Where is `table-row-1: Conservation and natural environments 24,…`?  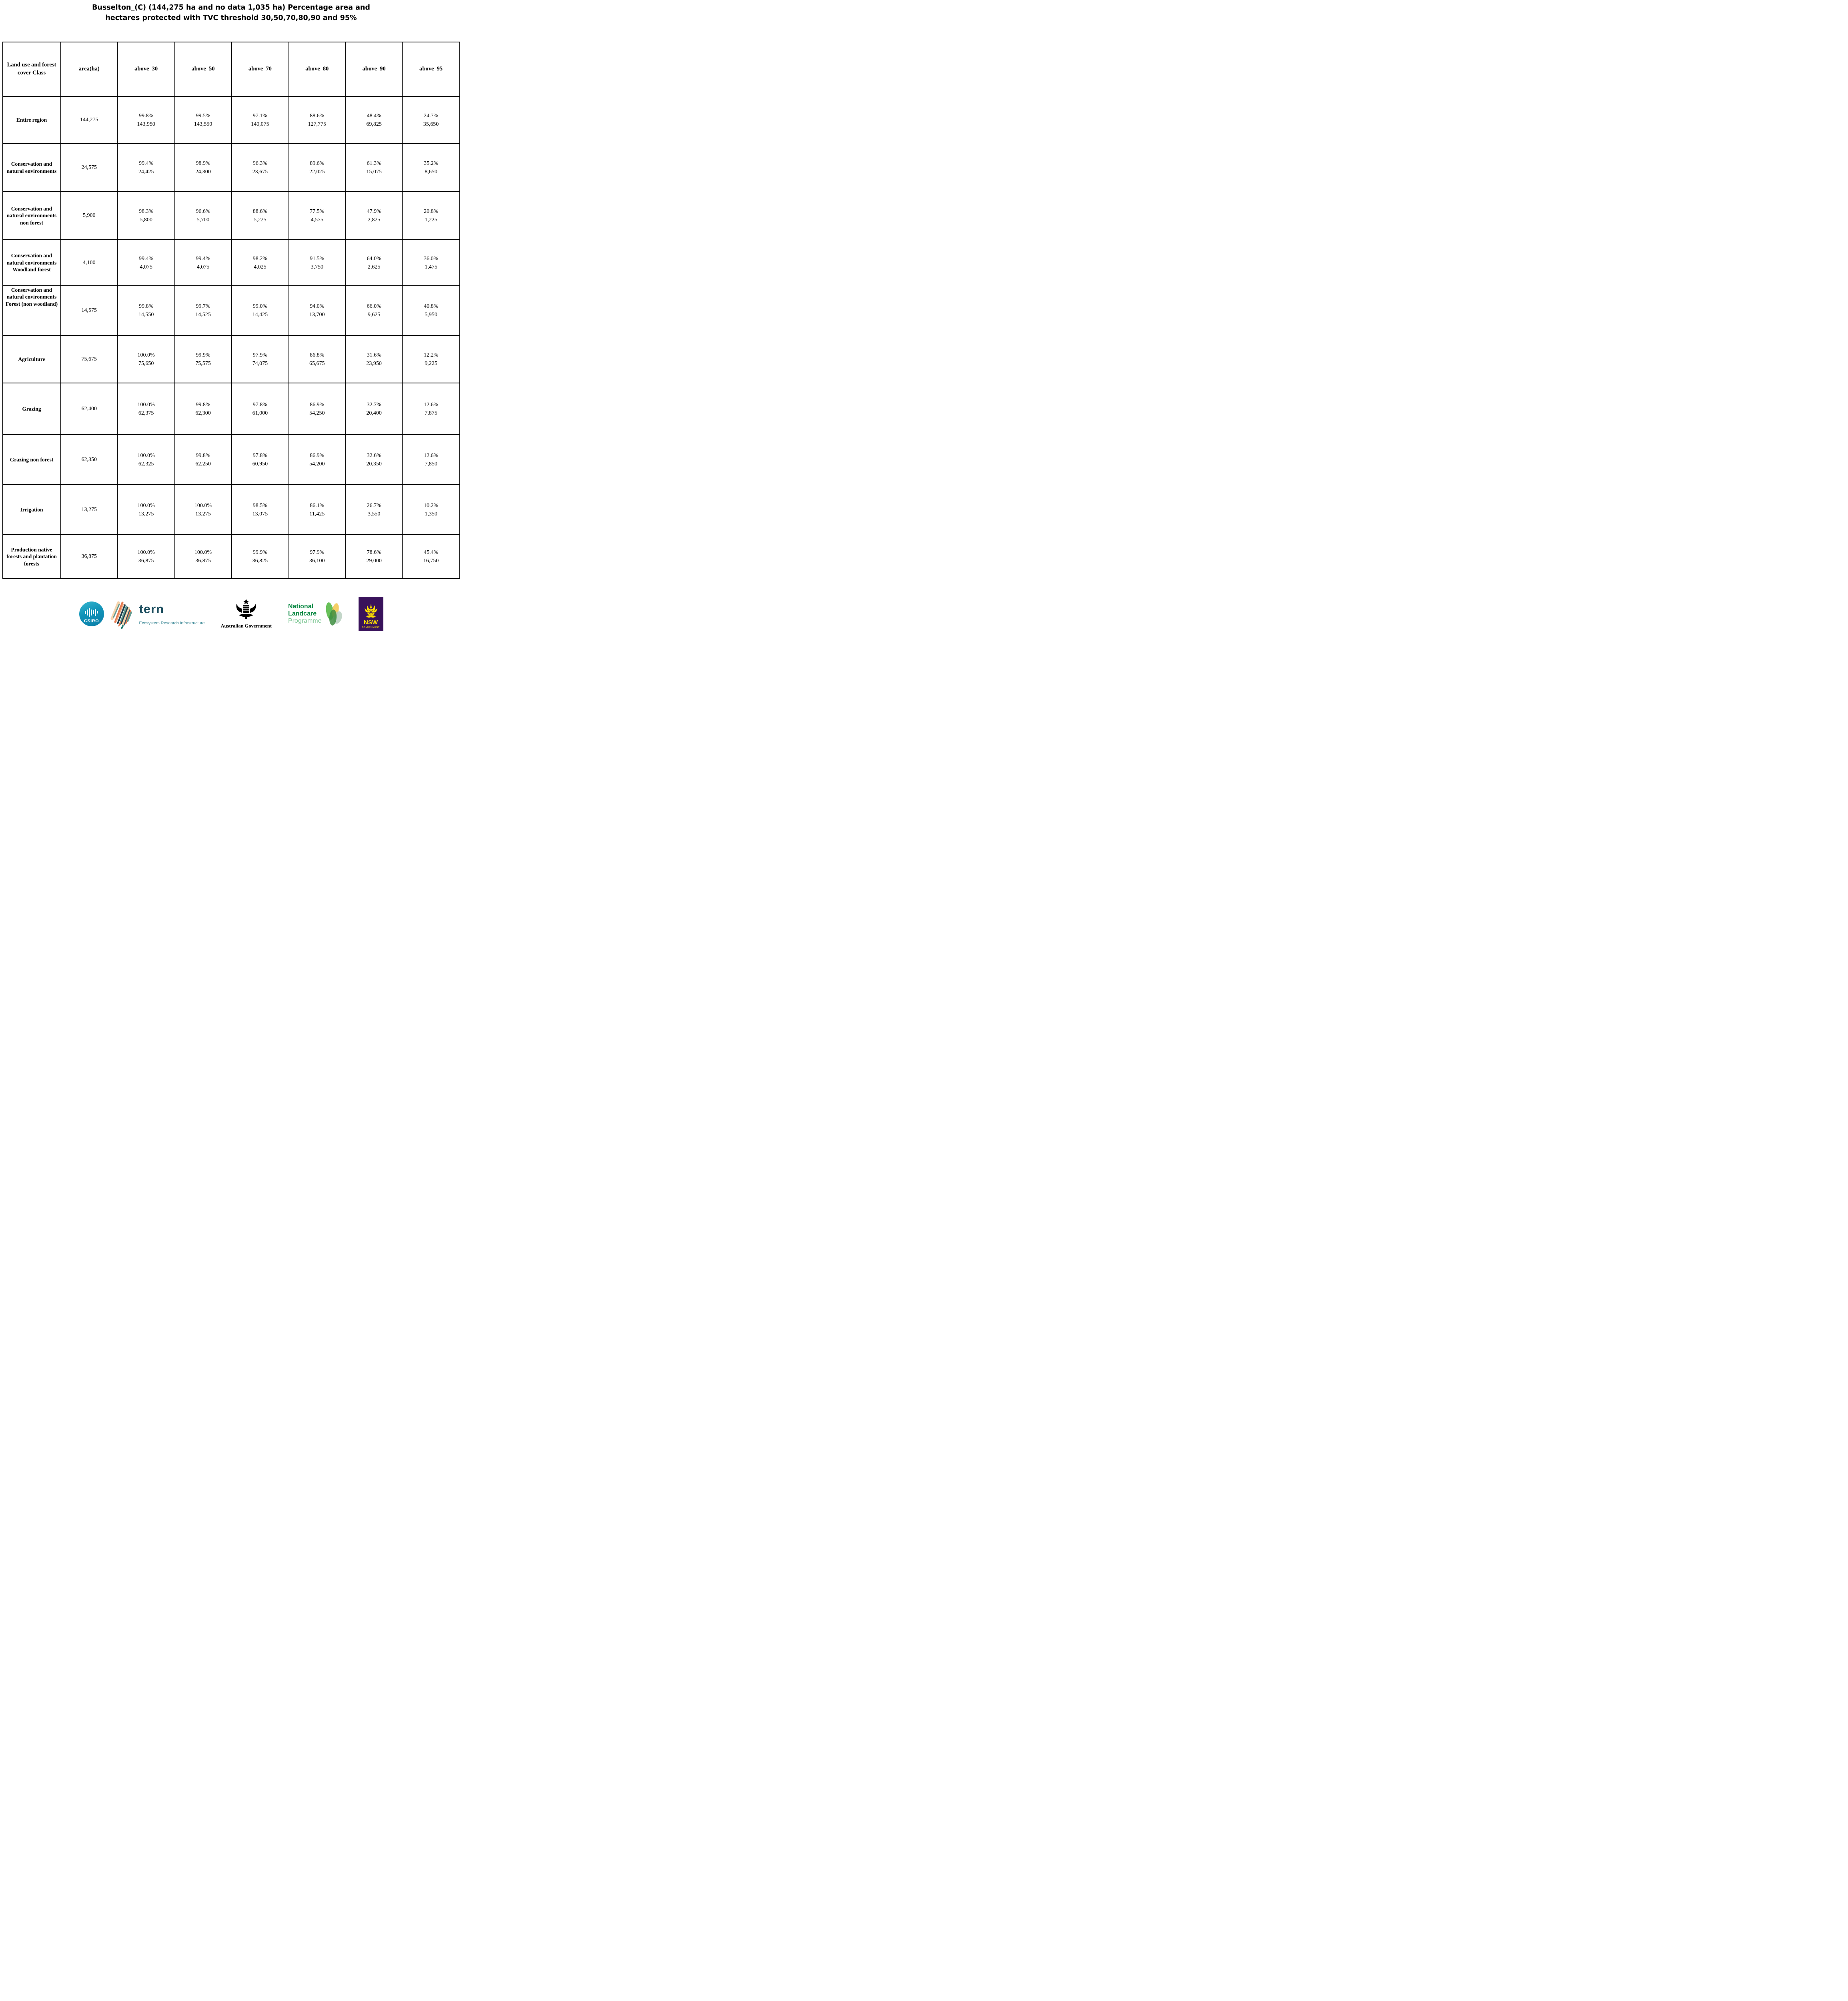 table-row-1: Conservation and natural environments 24,… is located at coordinates (231, 167).